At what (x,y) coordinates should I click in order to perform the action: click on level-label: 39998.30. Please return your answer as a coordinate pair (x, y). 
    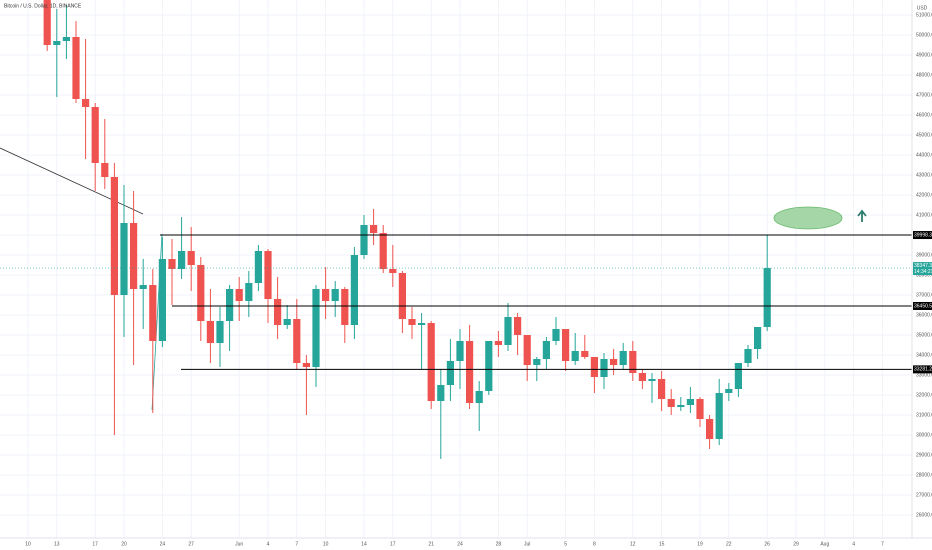
    Looking at the image, I should click on (923, 235).